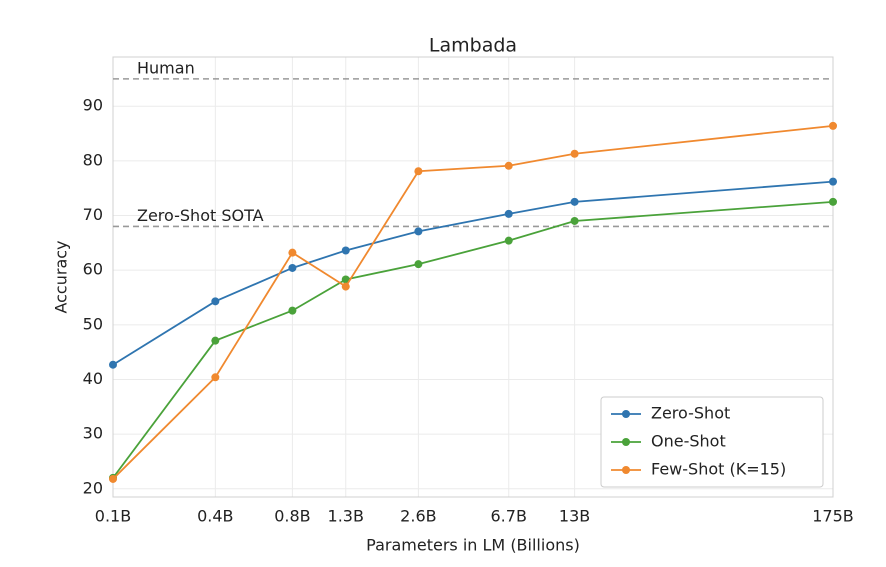 The width and height of the screenshot is (886, 567). What do you see at coordinates (718, 469) in the screenshot?
I see `legend-label: Few-Shot (K=15)` at bounding box center [718, 469].